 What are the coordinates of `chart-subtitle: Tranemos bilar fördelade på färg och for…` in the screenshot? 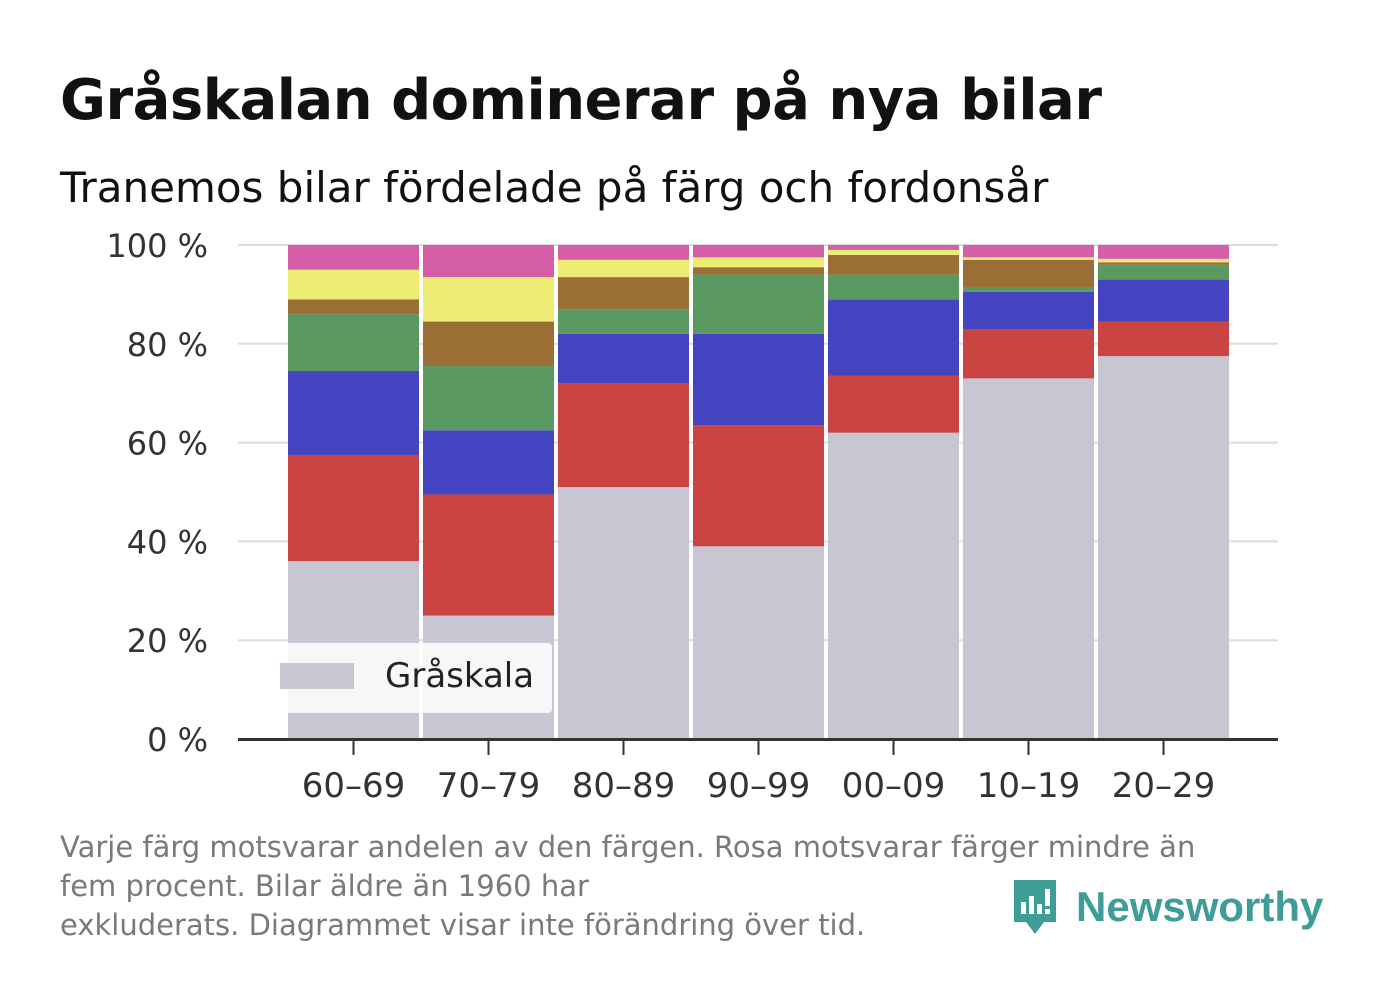 It's located at (554, 187).